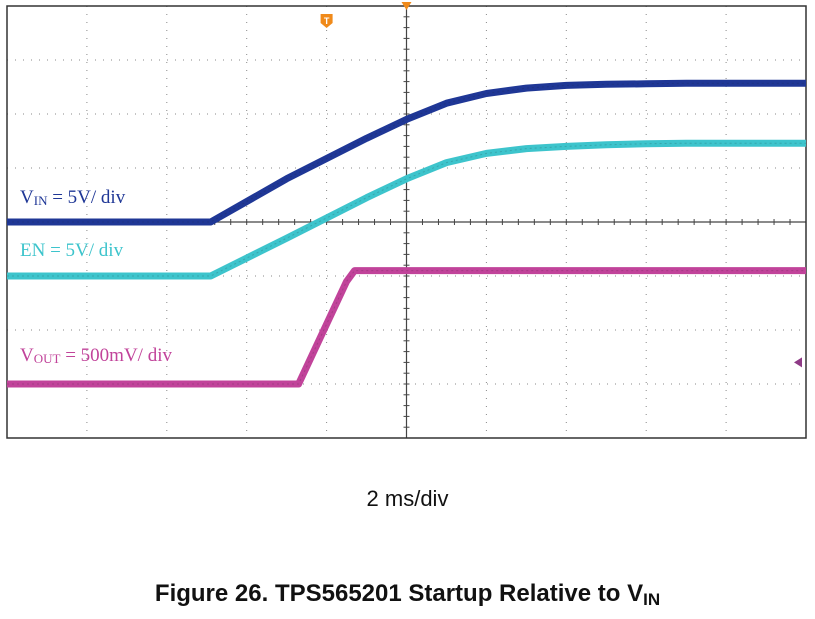  I want to click on x-axis-label: 2 ms/div, so click(407, 498).